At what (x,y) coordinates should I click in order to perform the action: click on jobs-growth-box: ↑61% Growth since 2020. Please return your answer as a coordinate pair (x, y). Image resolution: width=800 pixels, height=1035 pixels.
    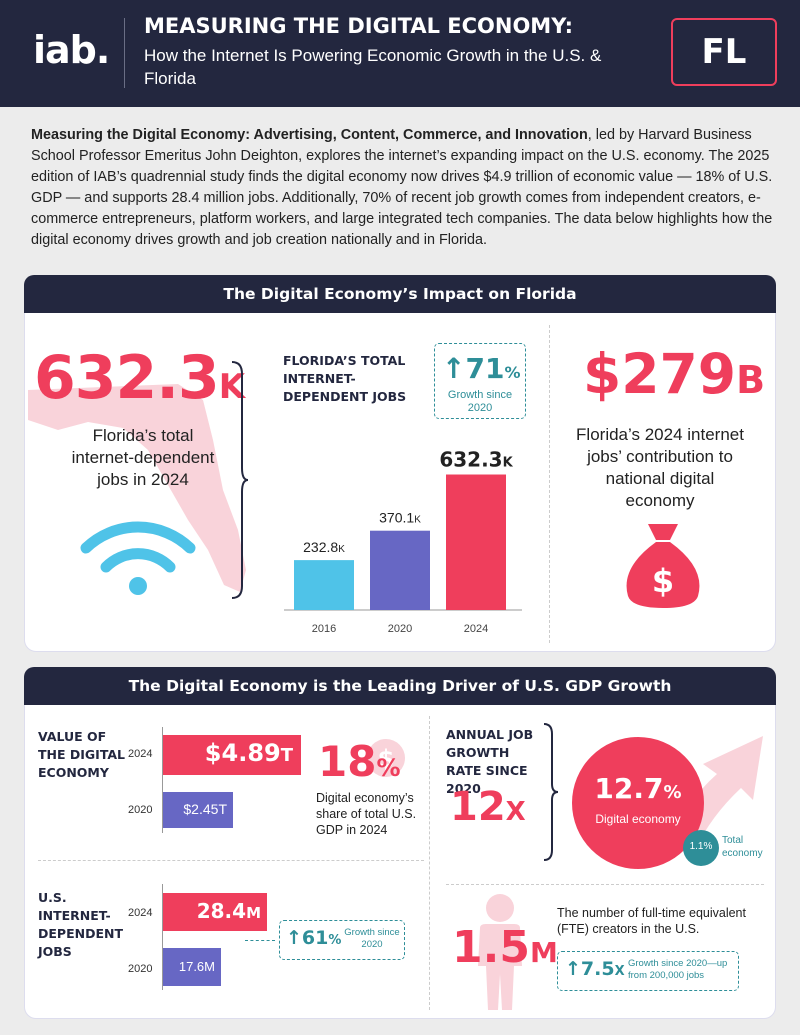
    Looking at the image, I should click on (342, 940).